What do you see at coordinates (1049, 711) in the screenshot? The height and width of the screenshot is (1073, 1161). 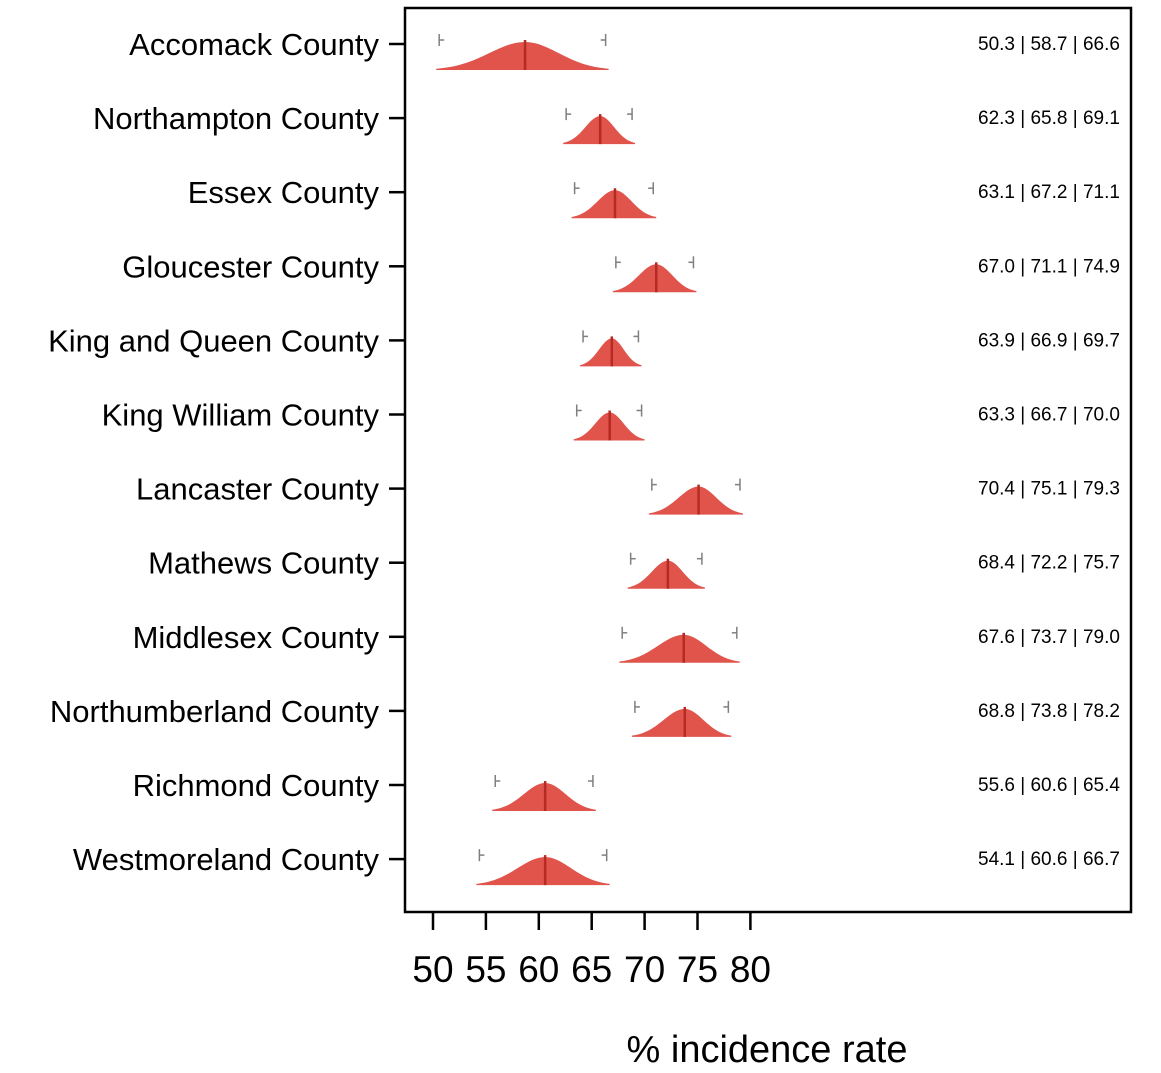 I see `value-label: 68.8 | 73.8 | 78.2` at bounding box center [1049, 711].